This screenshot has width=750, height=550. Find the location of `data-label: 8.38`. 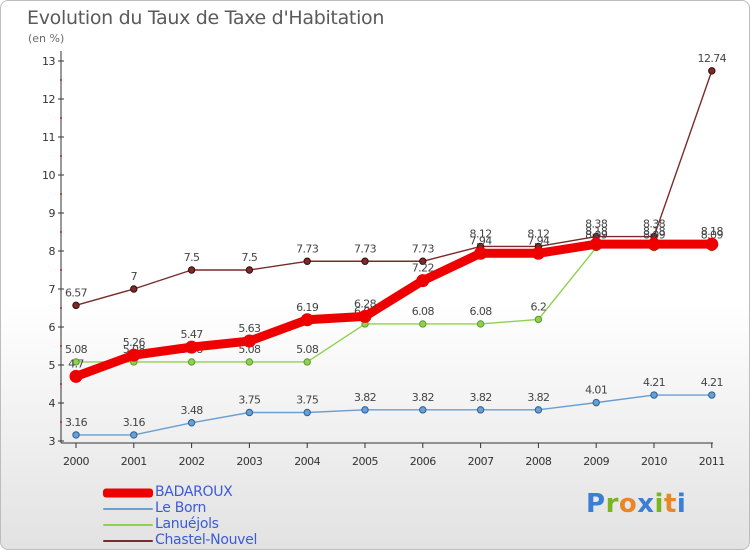

data-label: 8.38 is located at coordinates (654, 224).